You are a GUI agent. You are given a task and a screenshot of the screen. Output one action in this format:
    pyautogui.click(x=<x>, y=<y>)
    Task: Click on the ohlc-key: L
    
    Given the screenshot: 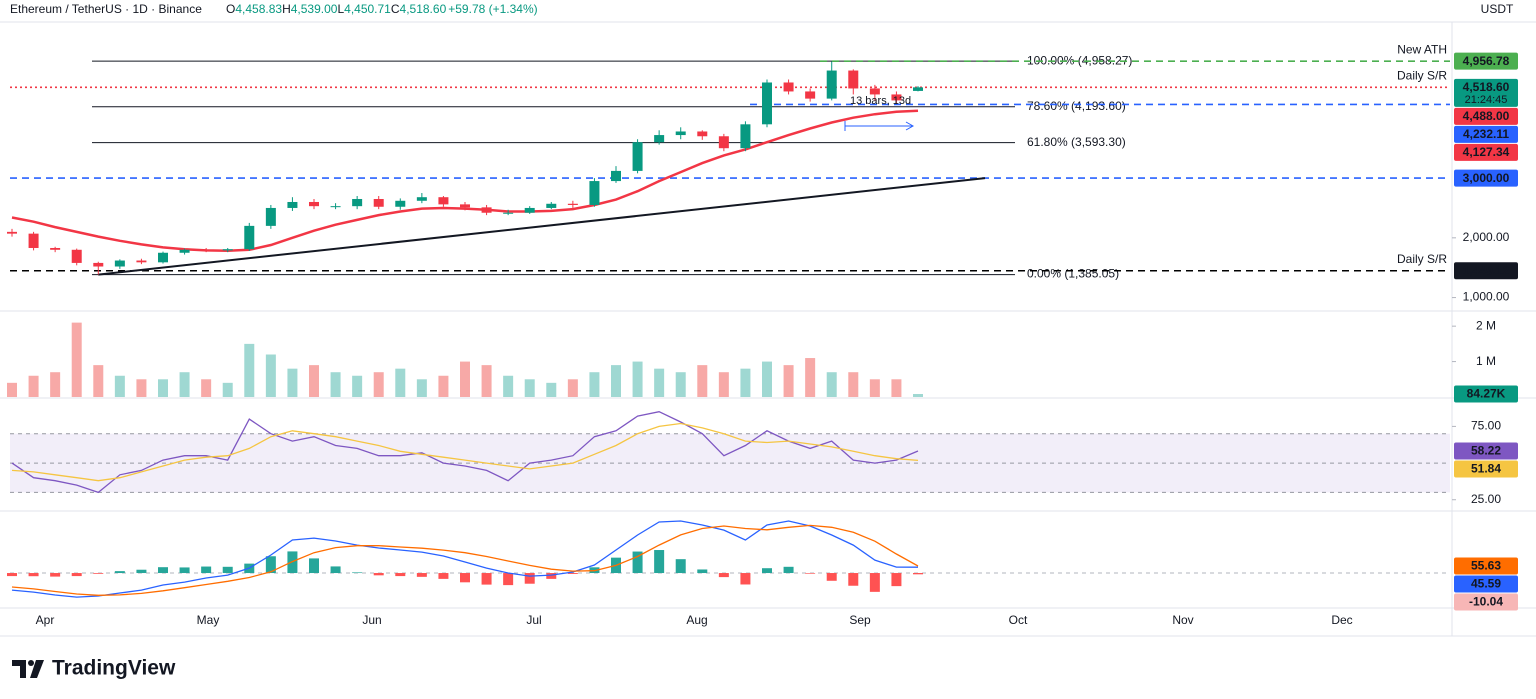 What is the action you would take?
    pyautogui.click(x=340, y=9)
    